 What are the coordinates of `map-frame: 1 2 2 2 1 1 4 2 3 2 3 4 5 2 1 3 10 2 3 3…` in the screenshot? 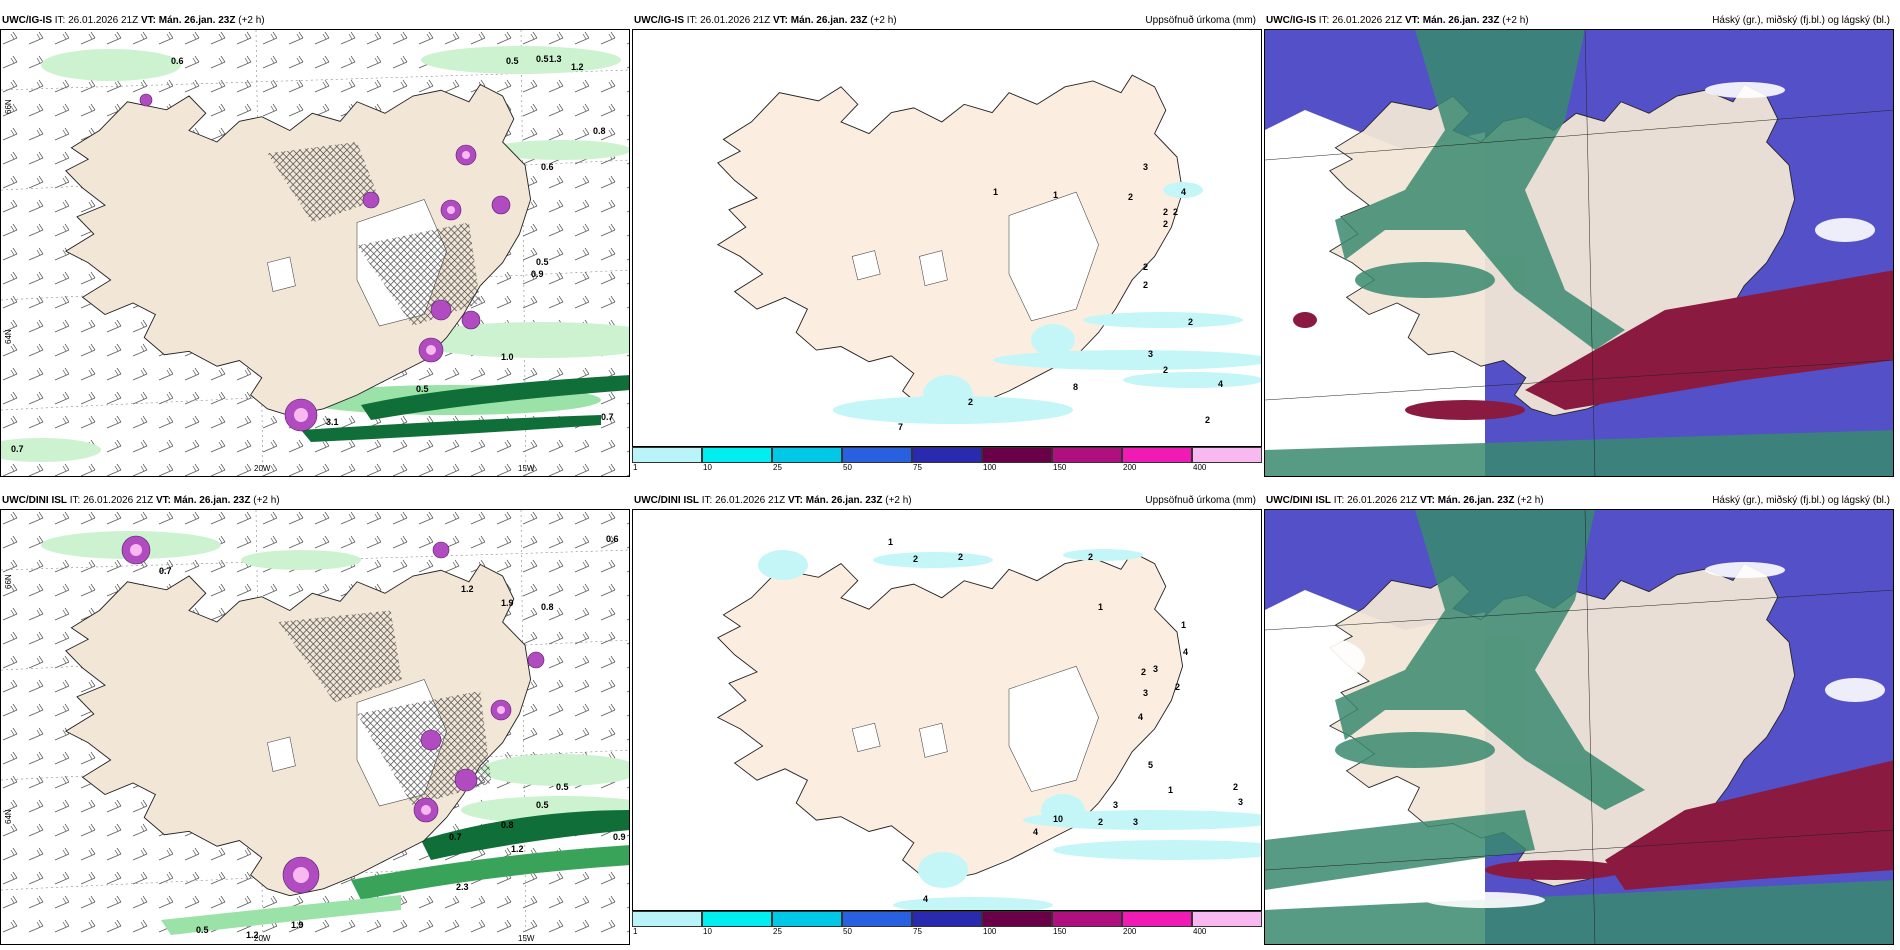 It's located at (947, 710).